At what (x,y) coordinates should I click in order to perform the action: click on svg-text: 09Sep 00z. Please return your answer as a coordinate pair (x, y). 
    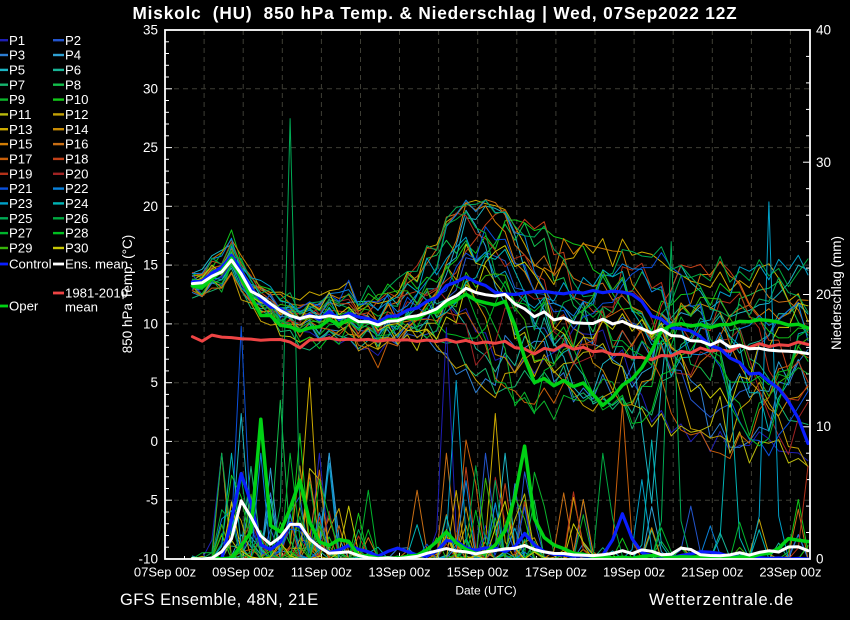
    Looking at the image, I should click on (243, 572).